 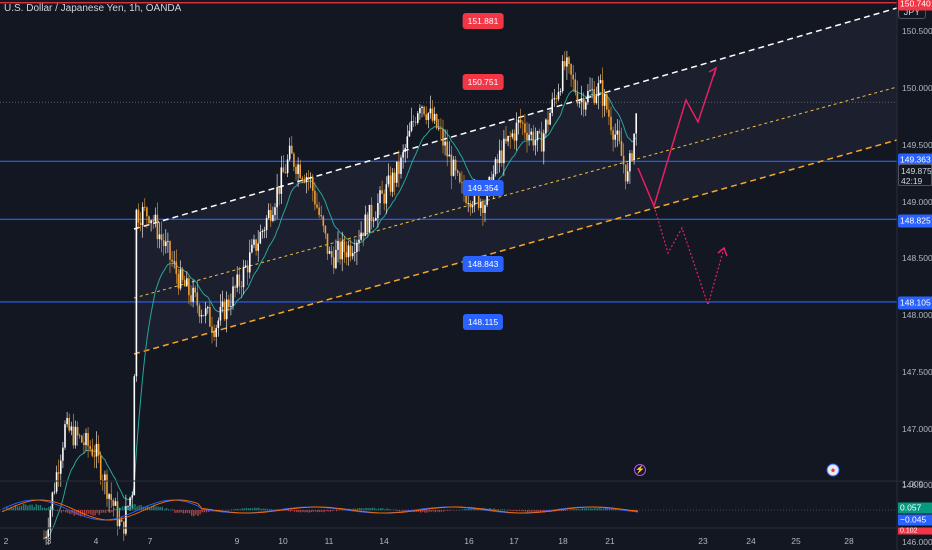 What do you see at coordinates (917, 315) in the screenshot?
I see `y-tick-label: 148.000` at bounding box center [917, 315].